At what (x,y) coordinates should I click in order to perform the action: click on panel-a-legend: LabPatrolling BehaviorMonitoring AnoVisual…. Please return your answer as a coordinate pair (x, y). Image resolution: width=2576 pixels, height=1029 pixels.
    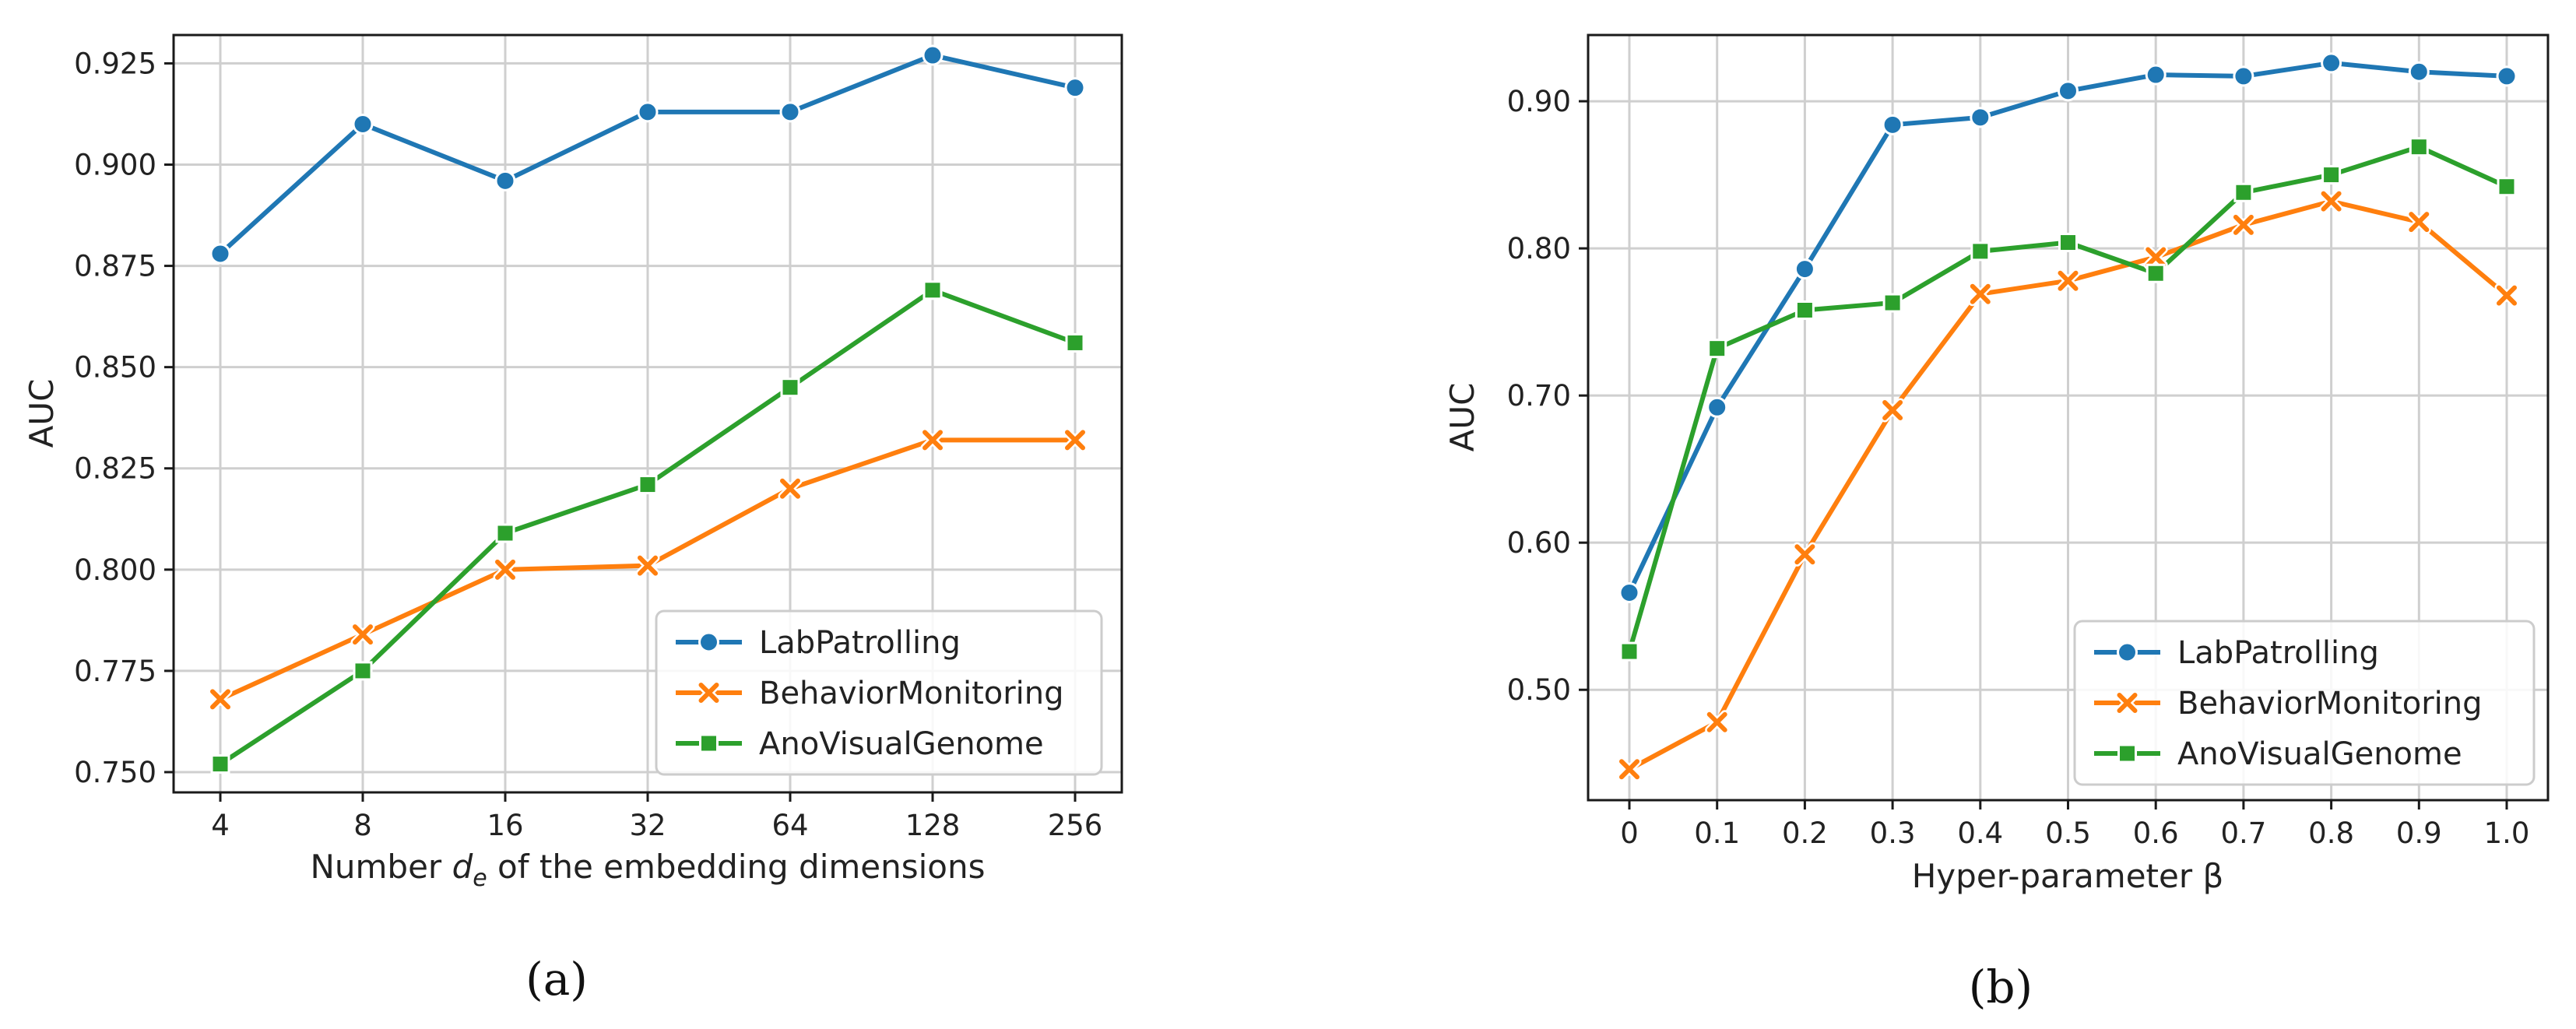
    Looking at the image, I should click on (879, 693).